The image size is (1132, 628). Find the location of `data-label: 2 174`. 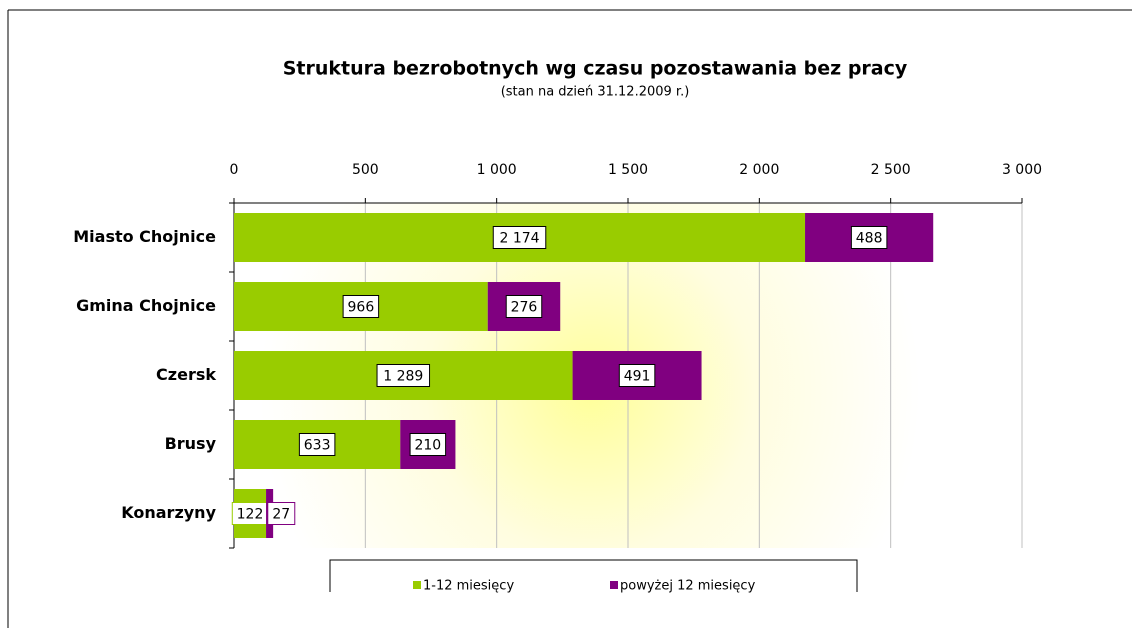

data-label: 2 174 is located at coordinates (519, 239).